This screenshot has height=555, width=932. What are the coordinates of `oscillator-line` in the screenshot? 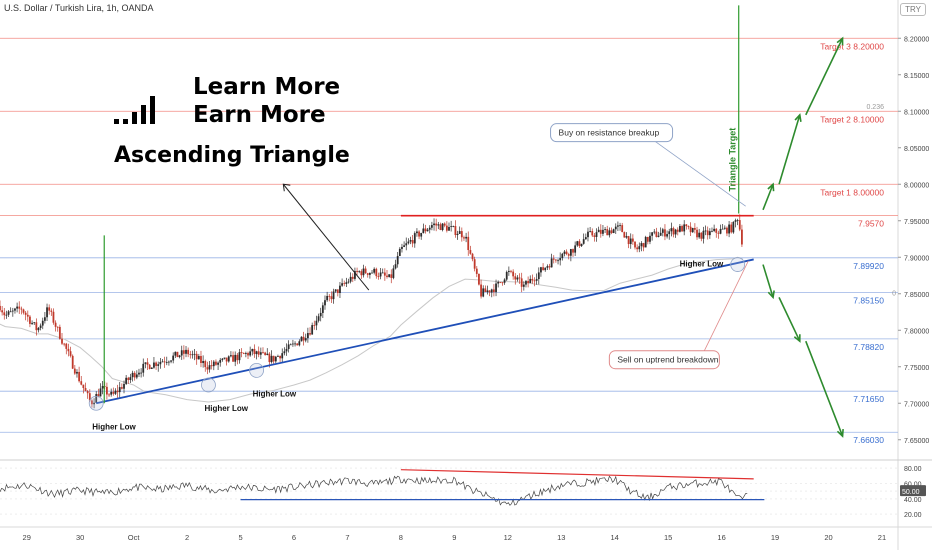 It's located at (374, 490).